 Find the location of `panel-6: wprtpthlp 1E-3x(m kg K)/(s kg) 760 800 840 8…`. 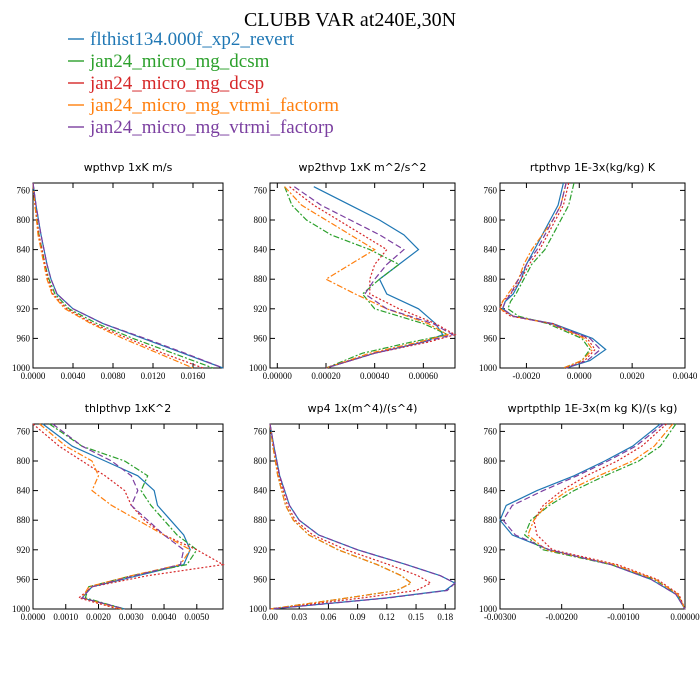

panel-6: wprtpthlp 1E-3x(m kg K)/(s kg) 760 800 840 8… is located at coordinates (589, 512).